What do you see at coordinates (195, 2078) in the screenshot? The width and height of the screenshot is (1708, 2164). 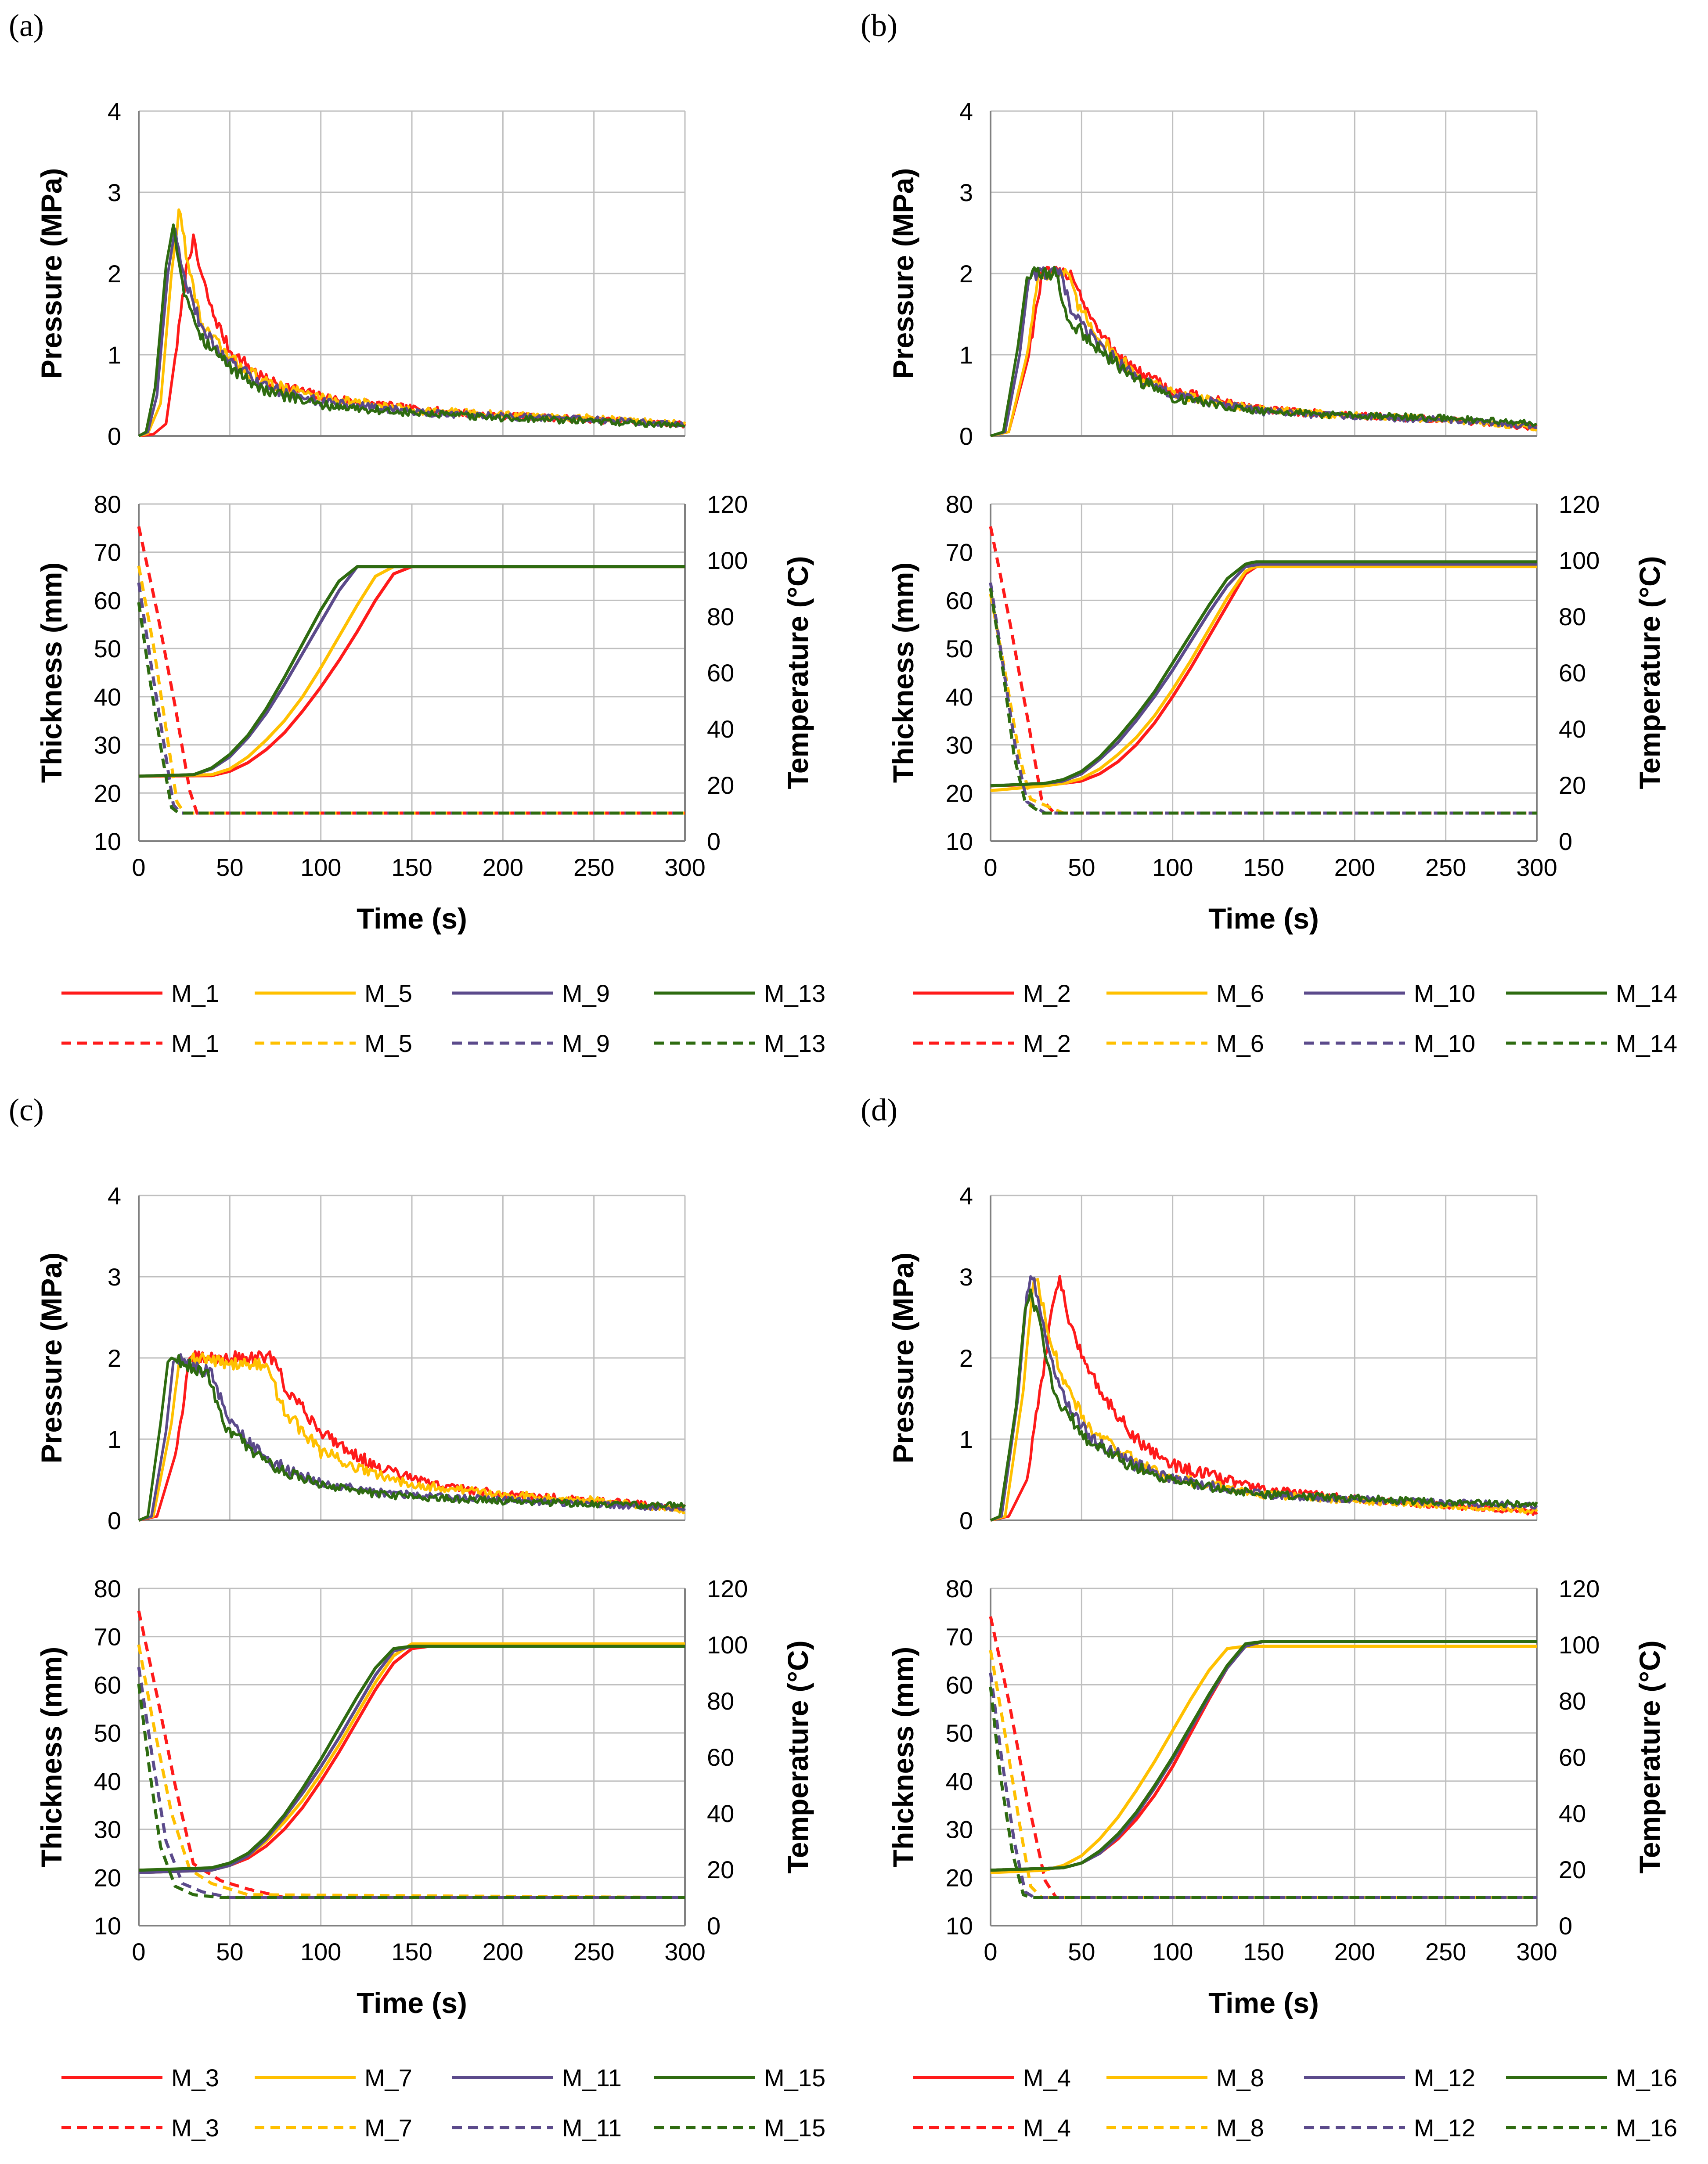 I see `legend-label: M_3` at bounding box center [195, 2078].